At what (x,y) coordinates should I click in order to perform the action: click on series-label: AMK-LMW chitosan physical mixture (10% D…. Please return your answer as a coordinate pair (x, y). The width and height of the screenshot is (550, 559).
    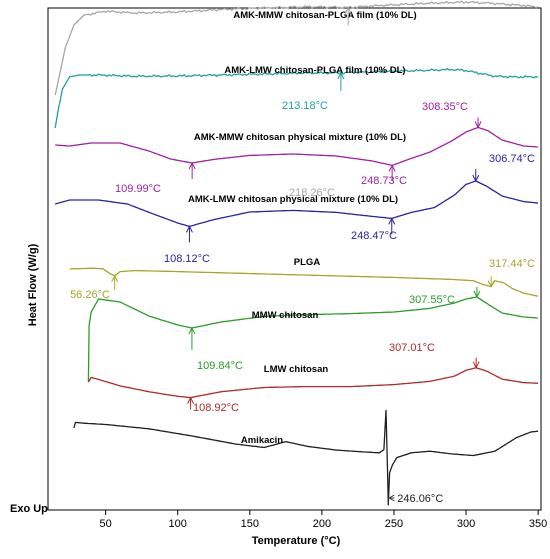
    Looking at the image, I should click on (293, 199).